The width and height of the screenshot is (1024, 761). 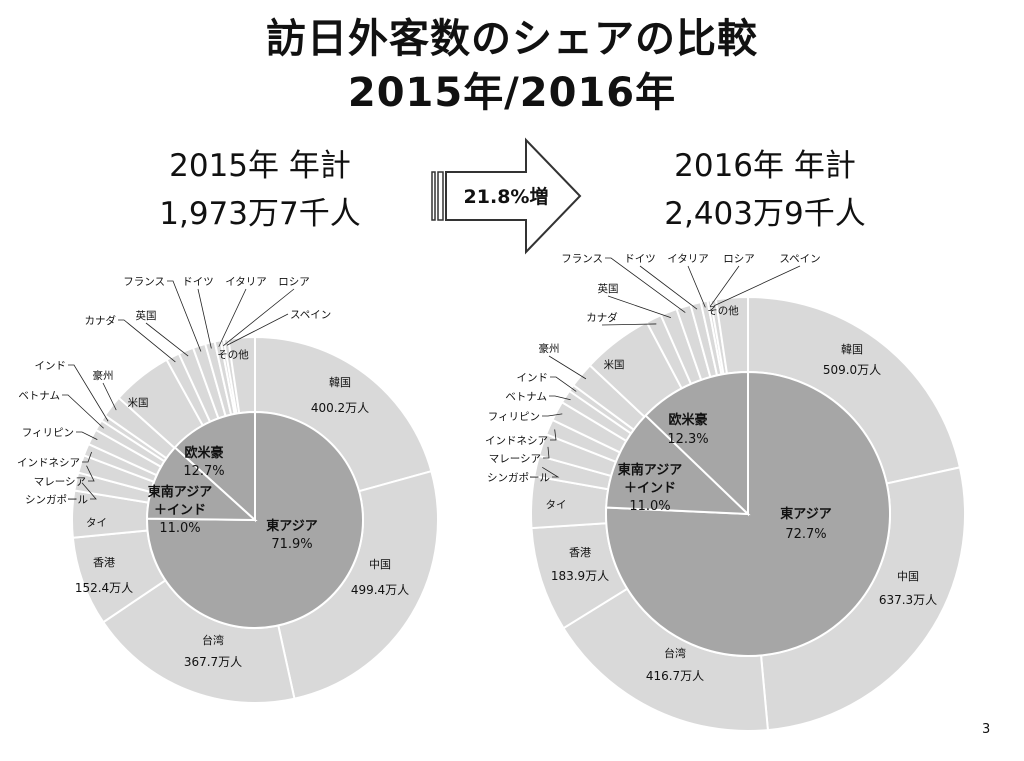 I want to click on growth-label: 21.8%増, so click(x=506, y=197).